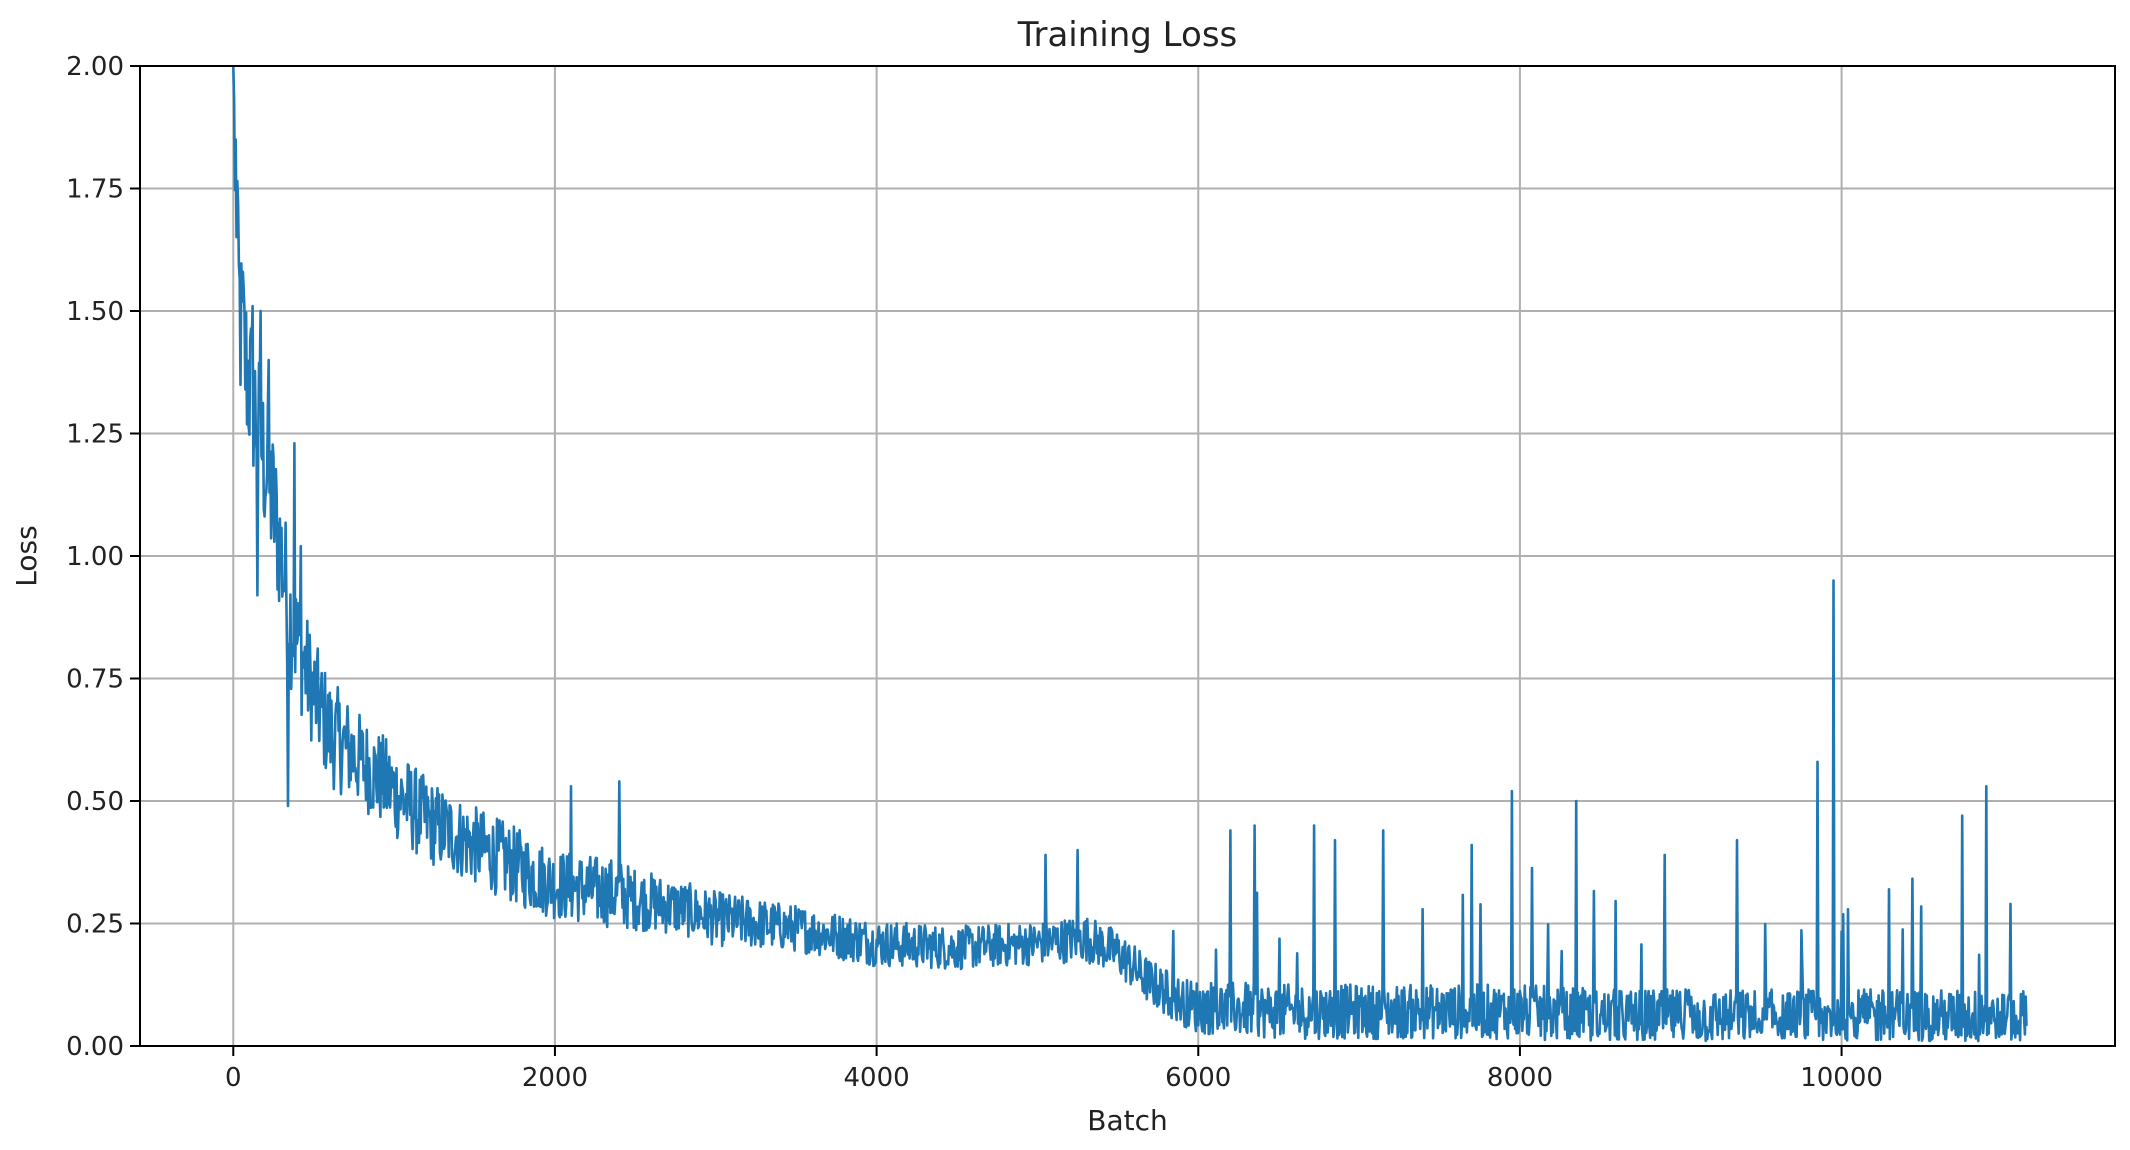  Describe the element at coordinates (233, 1078) in the screenshot. I see `x-tick-label: 0` at that location.